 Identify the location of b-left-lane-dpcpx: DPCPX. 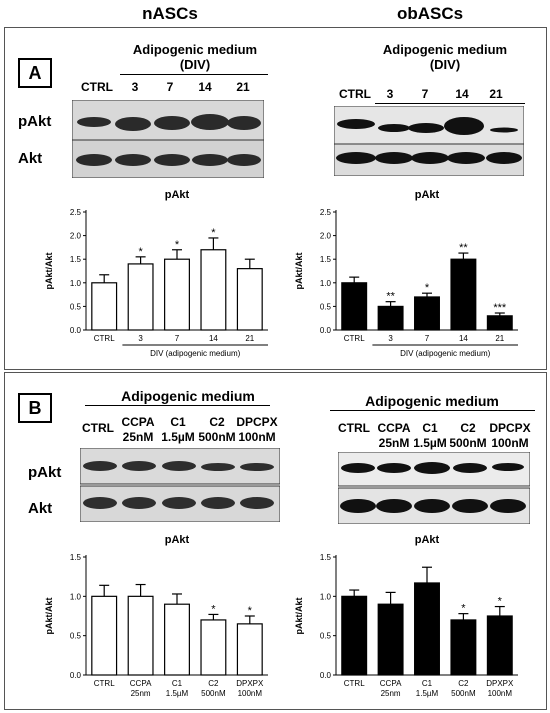
(257, 422).